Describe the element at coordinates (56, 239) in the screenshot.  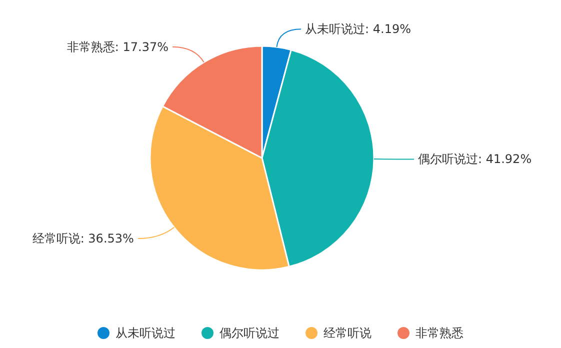
I see `slice-label: 经常听说` at that location.